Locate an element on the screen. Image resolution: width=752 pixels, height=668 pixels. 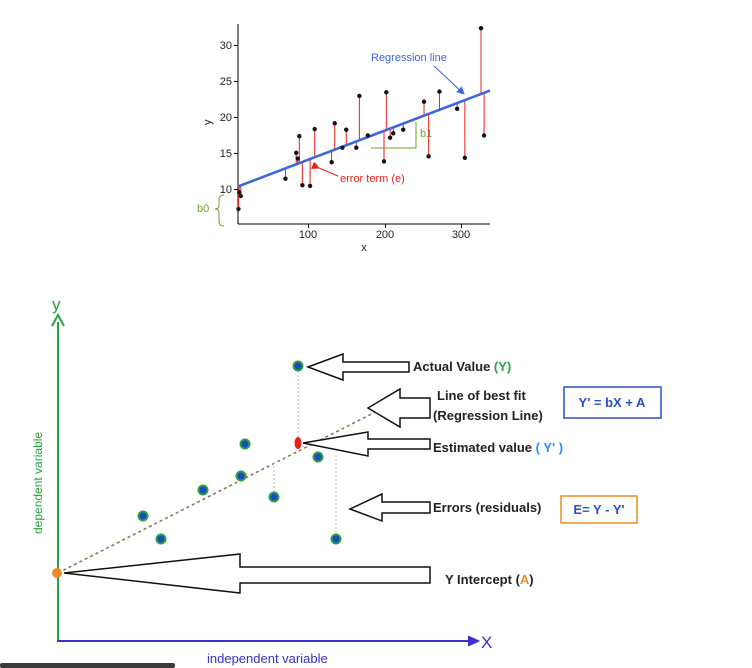
error-equation-text: E= Y - Y' is located at coordinates (598, 509).